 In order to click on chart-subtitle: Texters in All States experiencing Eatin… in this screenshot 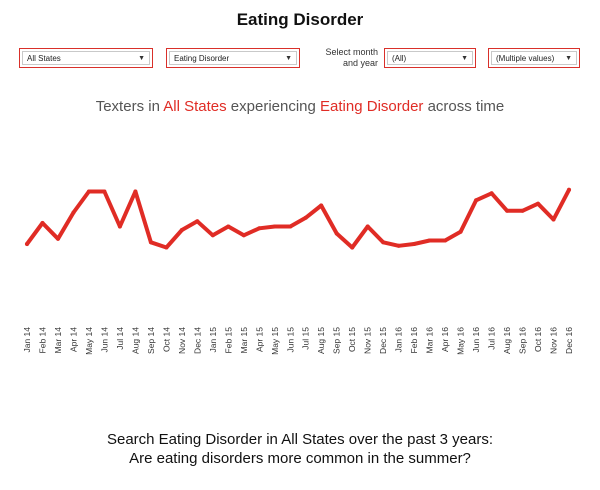, I will do `click(300, 106)`.